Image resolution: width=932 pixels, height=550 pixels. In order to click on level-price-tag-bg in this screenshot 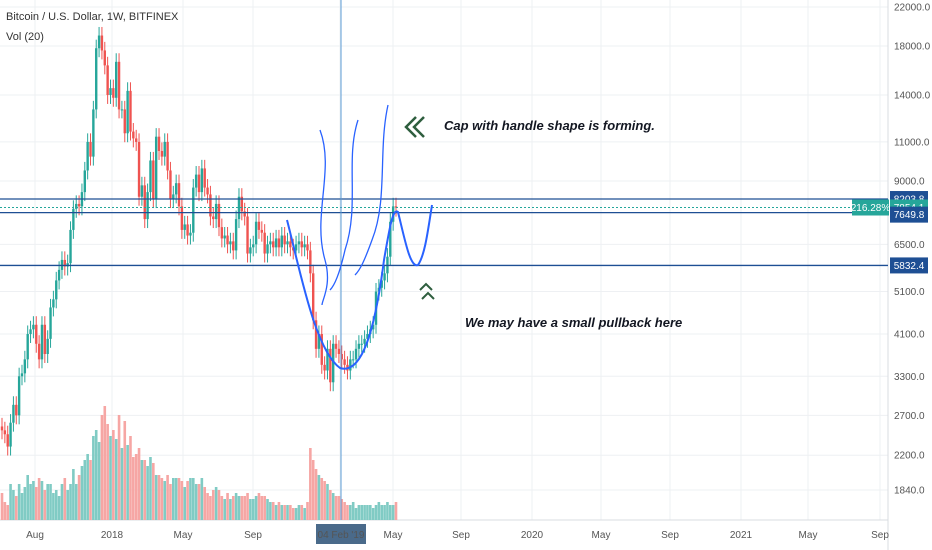, I will do `click(909, 214)`.